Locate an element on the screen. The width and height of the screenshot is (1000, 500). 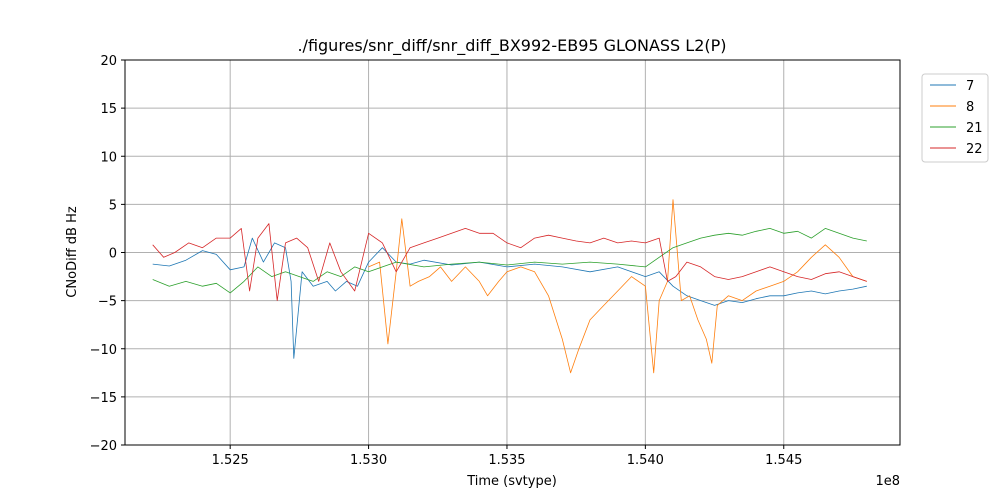
x-axis-ticks: 1.525 1.530 1.535 1.540 1.545 is located at coordinates (507, 456).